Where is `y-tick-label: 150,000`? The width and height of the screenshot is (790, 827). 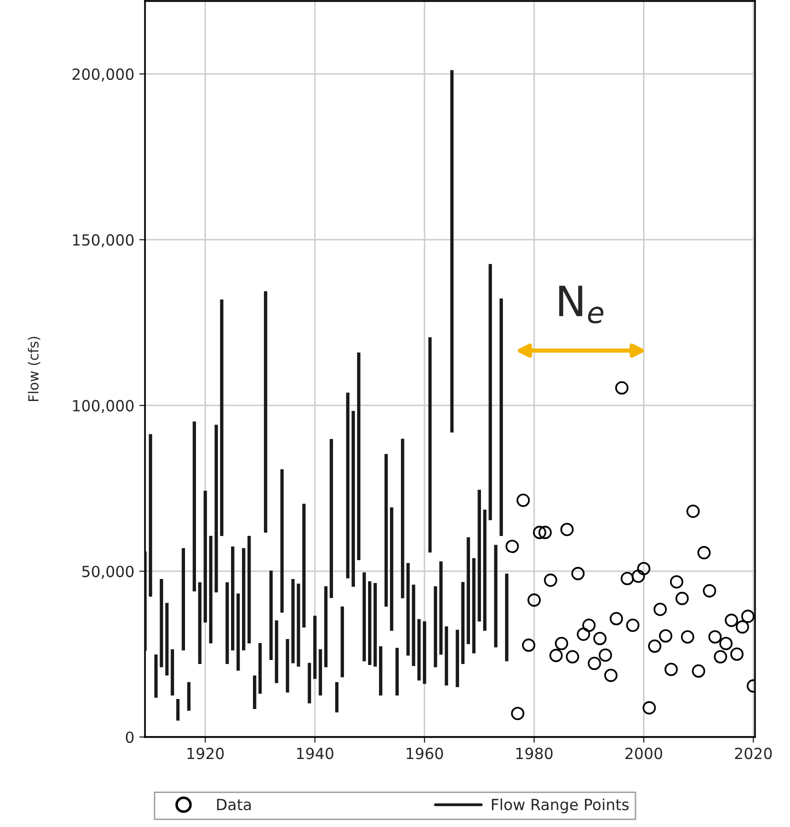
y-tick-label: 150,000 is located at coordinates (103, 241).